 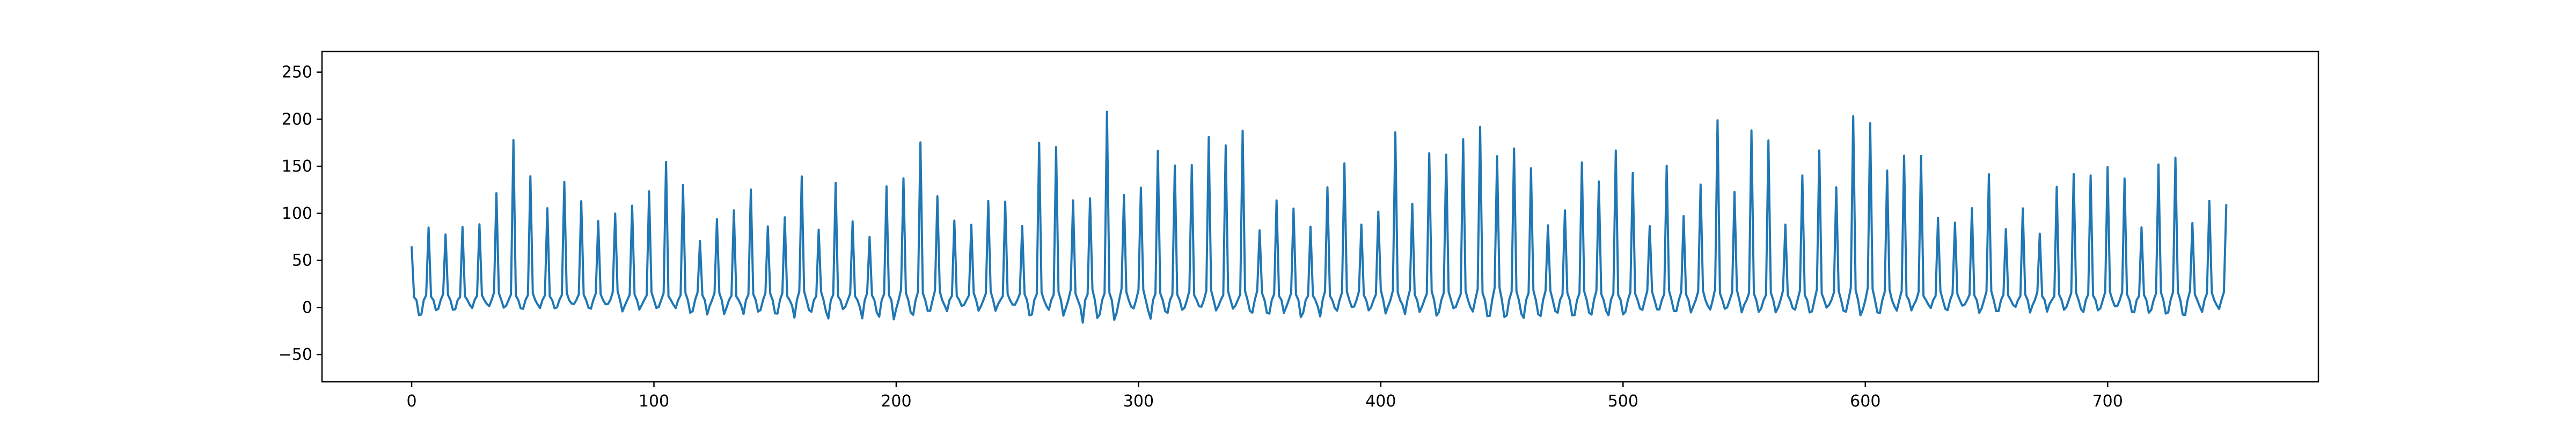 I want to click on y-tick-label: 150, so click(x=297, y=166).